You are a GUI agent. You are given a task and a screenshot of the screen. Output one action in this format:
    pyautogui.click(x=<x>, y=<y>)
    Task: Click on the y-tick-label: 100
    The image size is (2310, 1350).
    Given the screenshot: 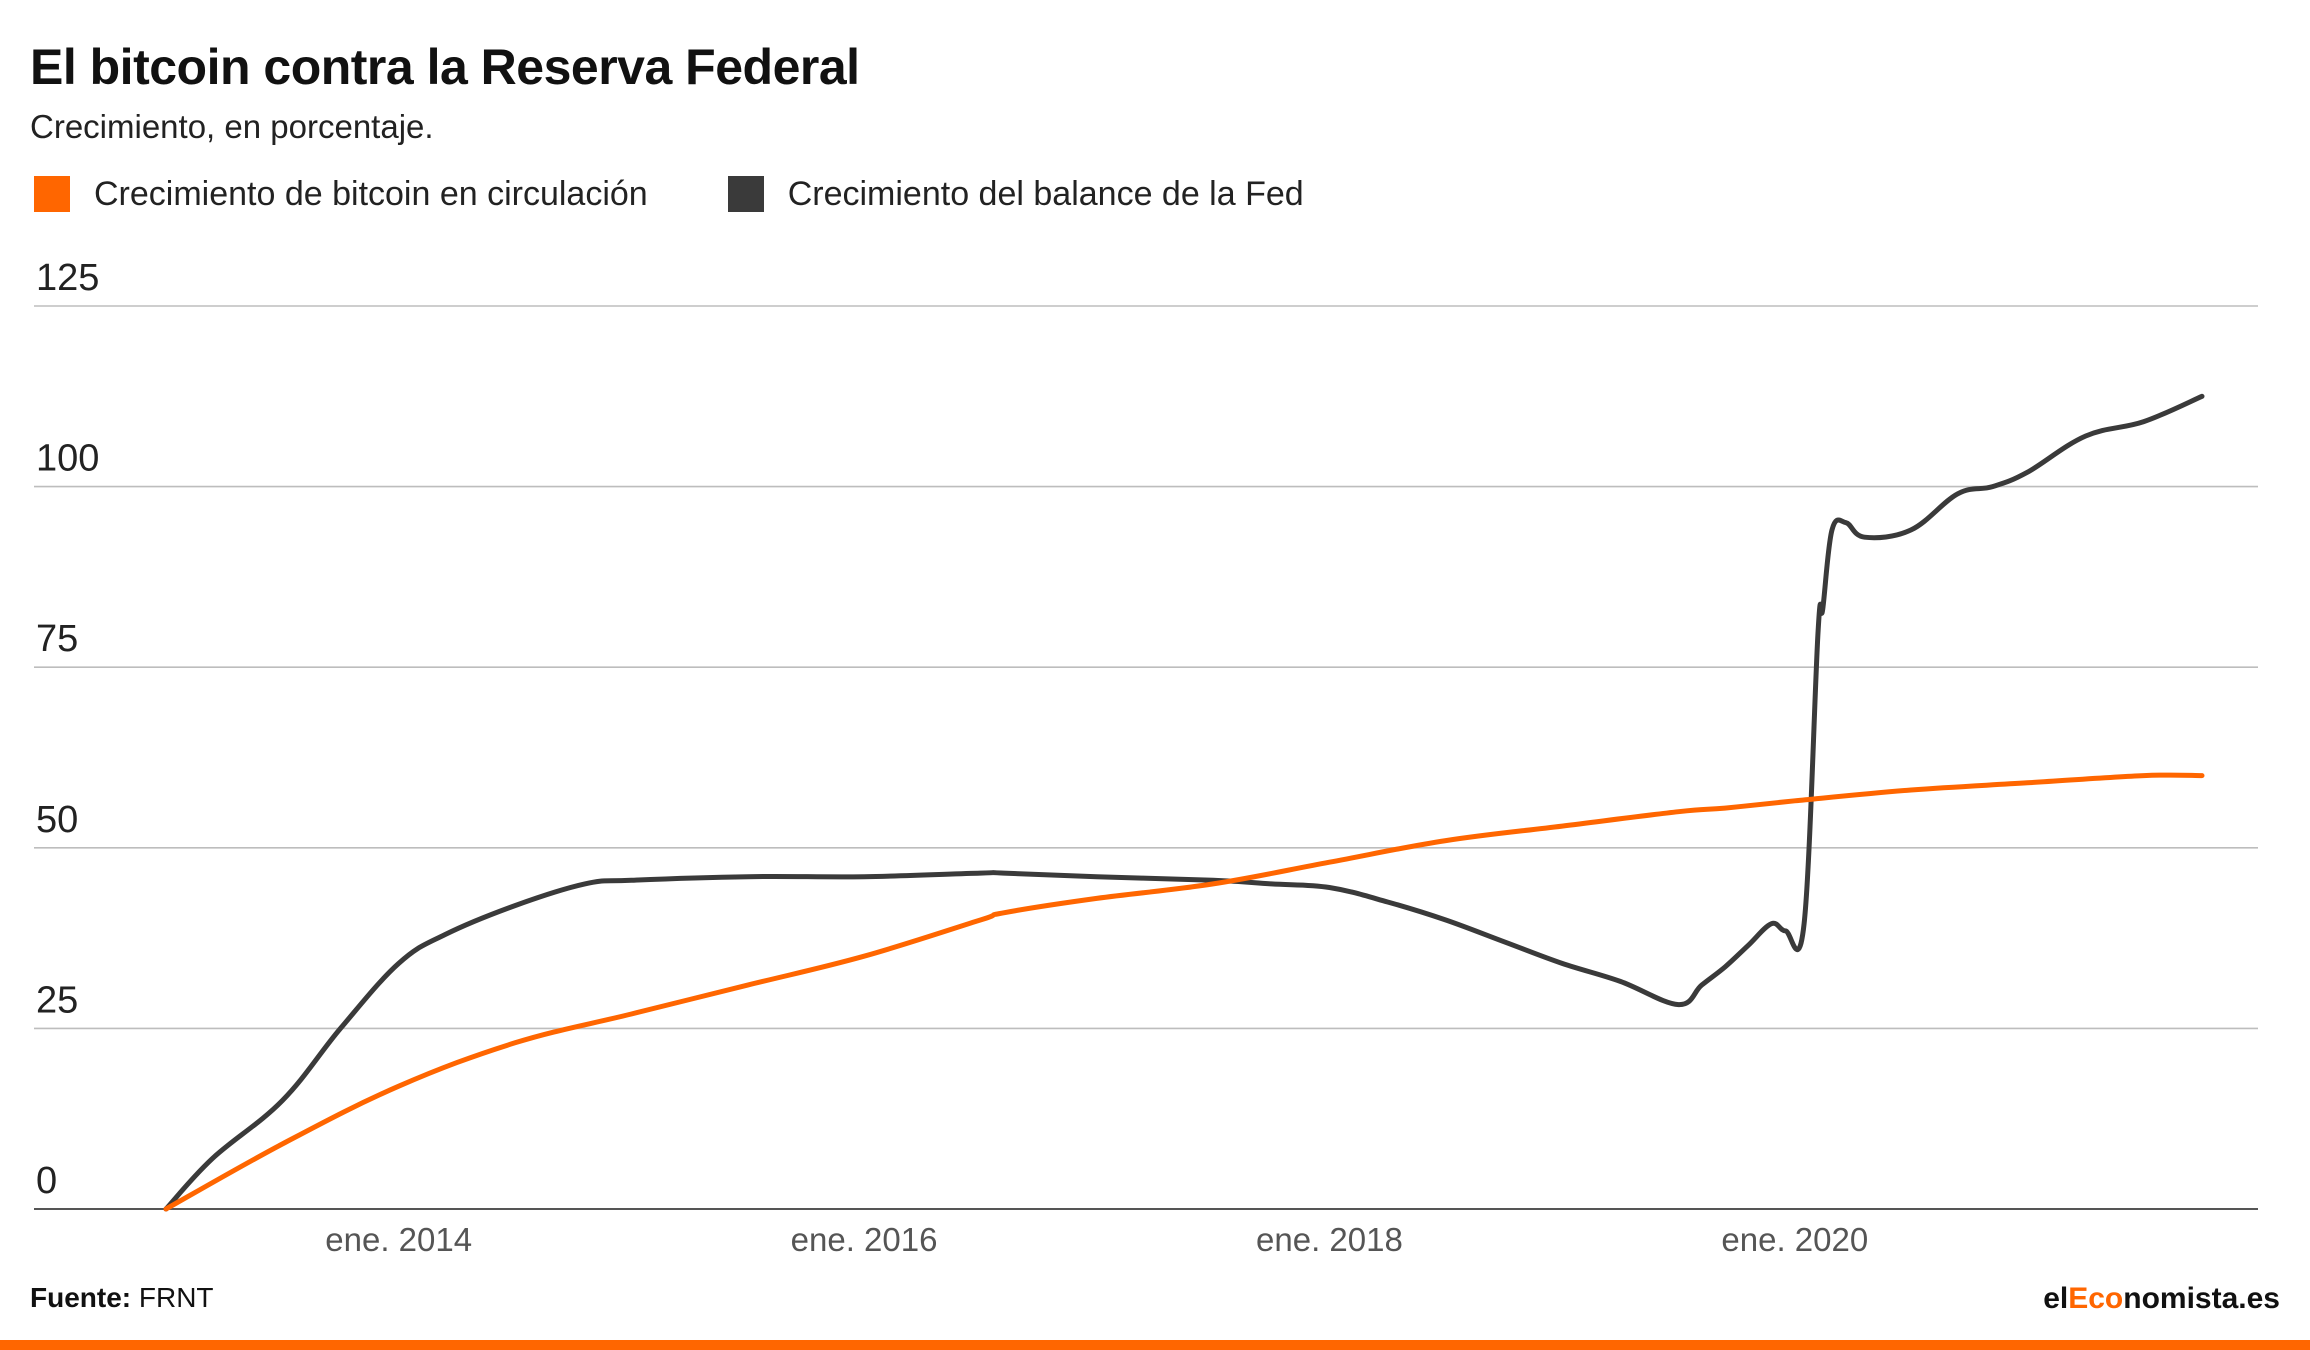 What is the action you would take?
    pyautogui.click(x=67, y=459)
    